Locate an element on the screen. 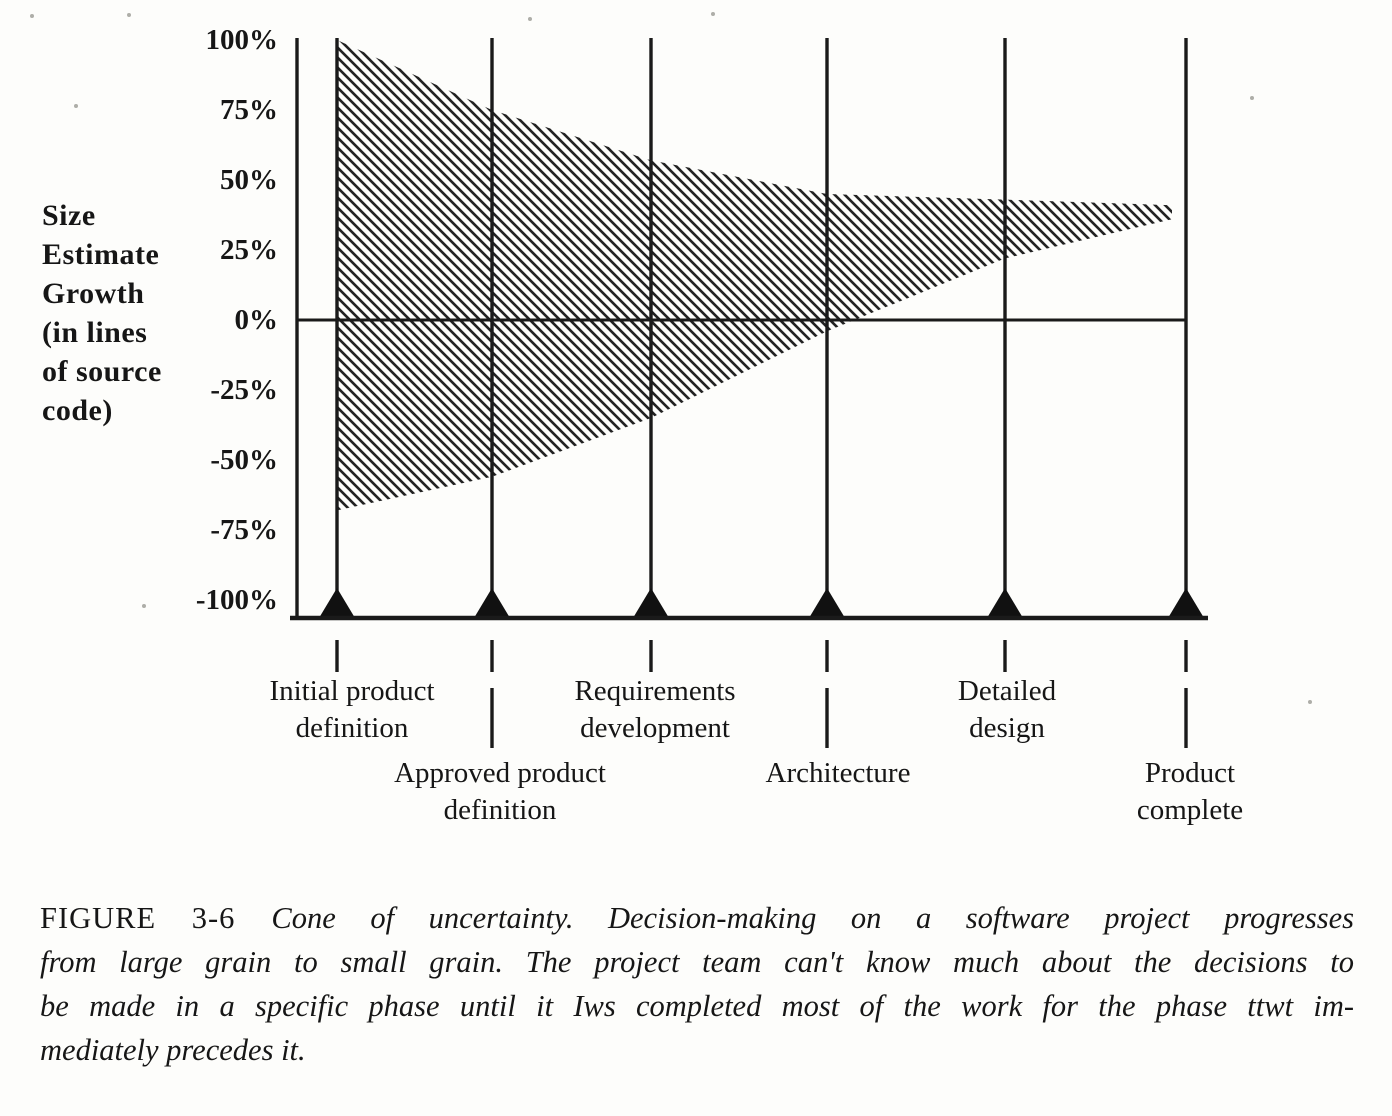 The image size is (1392, 1116). milestone-label-line: complete is located at coordinates (1190, 810).